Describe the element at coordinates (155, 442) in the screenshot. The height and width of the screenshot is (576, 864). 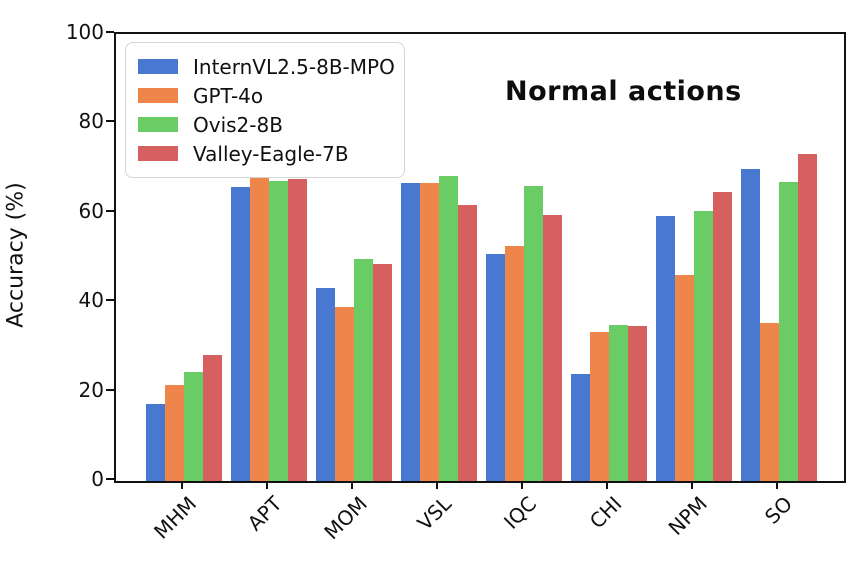
I see `bar-InternVL2.5-8B-MPO-MHM` at that location.